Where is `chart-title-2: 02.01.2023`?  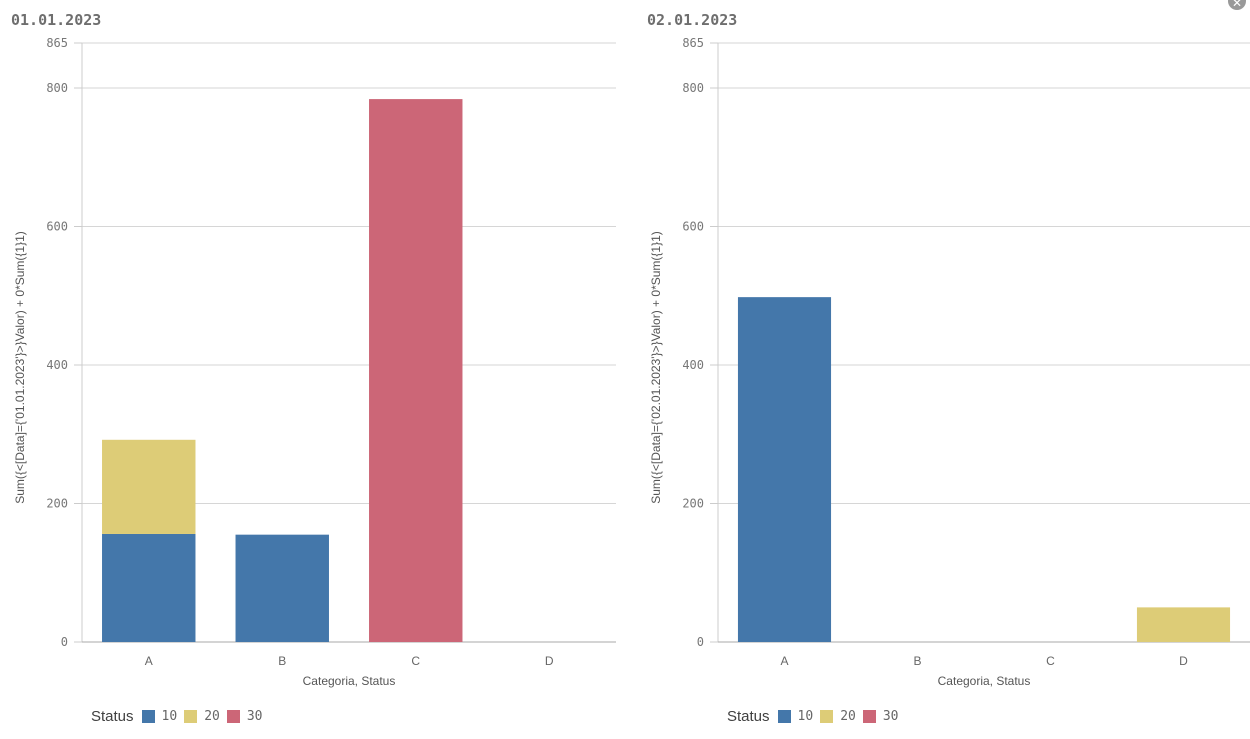
chart-title-2: 02.01.2023 is located at coordinates (692, 20).